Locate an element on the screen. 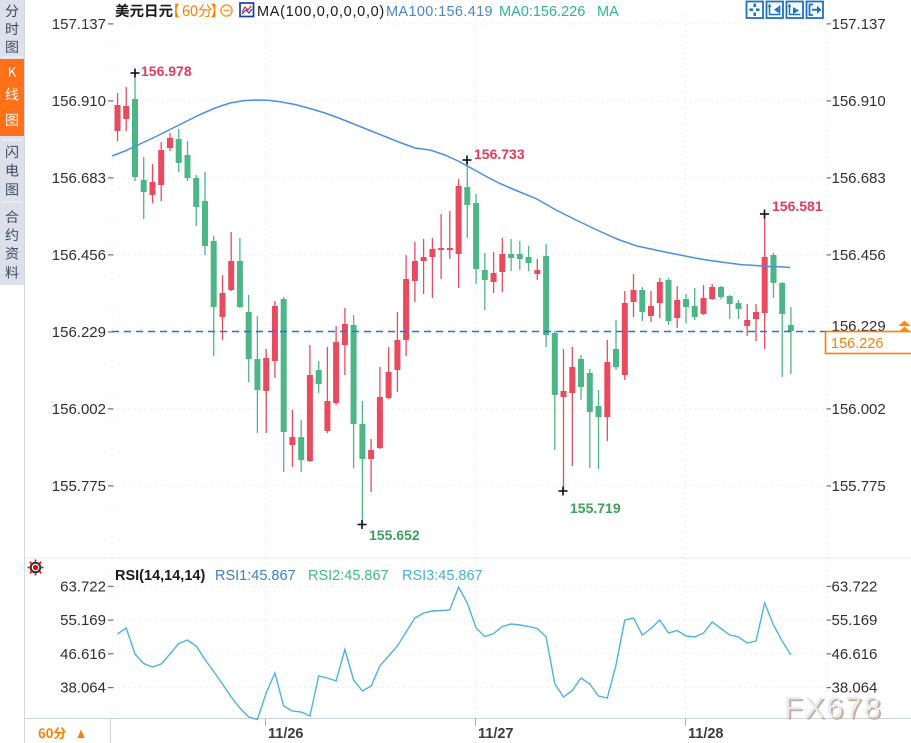 This screenshot has width=911, height=743. svg-text: RSI(14,14,14) is located at coordinates (160, 576).